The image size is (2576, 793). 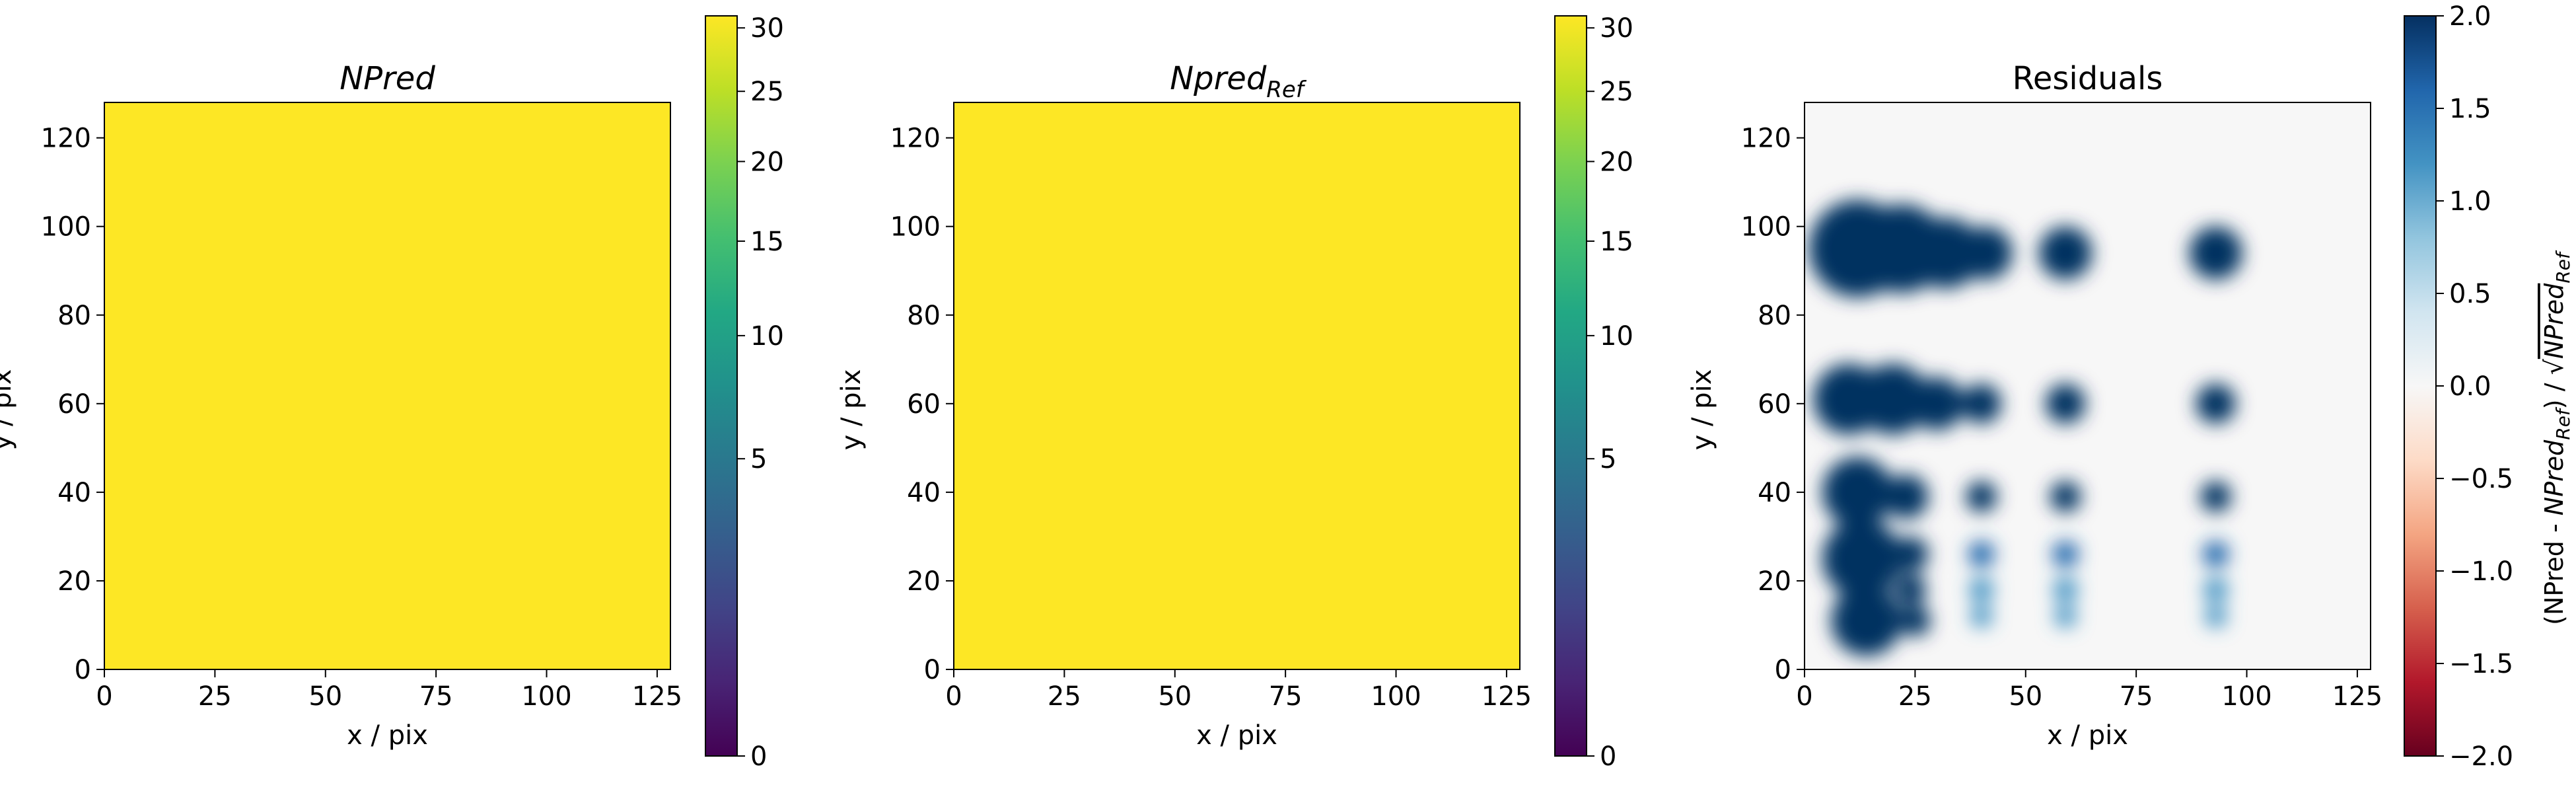 What do you see at coordinates (2470, 294) in the screenshot?
I see `colorbar-tick-label: 0.5` at bounding box center [2470, 294].